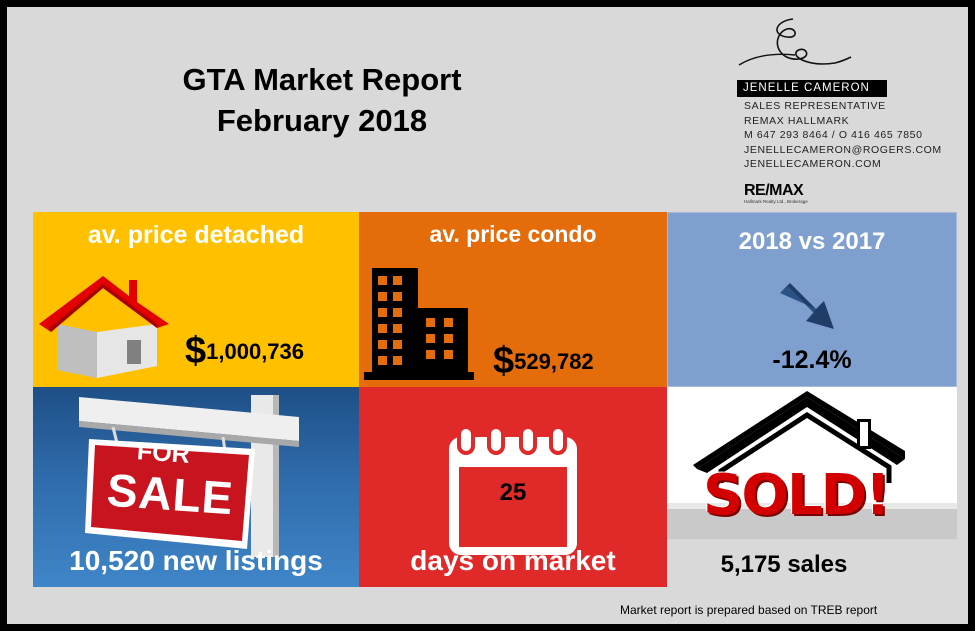  I want to click on sold-house-icon, so click(812, 465).